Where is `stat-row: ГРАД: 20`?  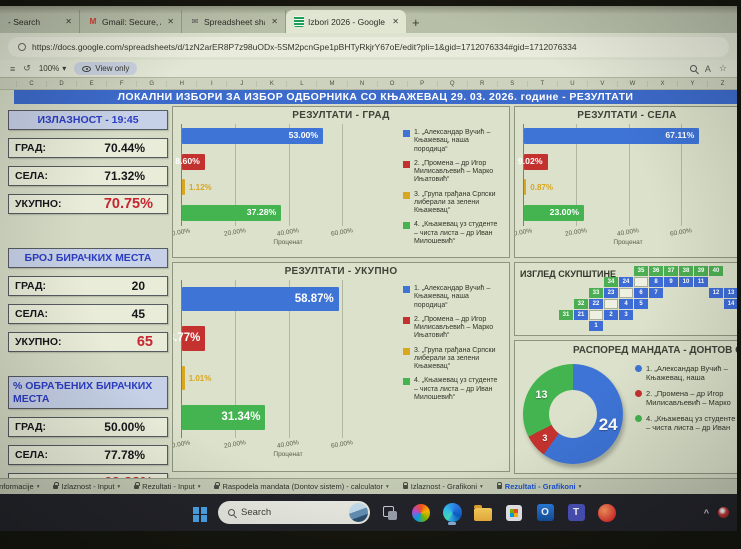 stat-row: ГРАД: 20 is located at coordinates (88, 286).